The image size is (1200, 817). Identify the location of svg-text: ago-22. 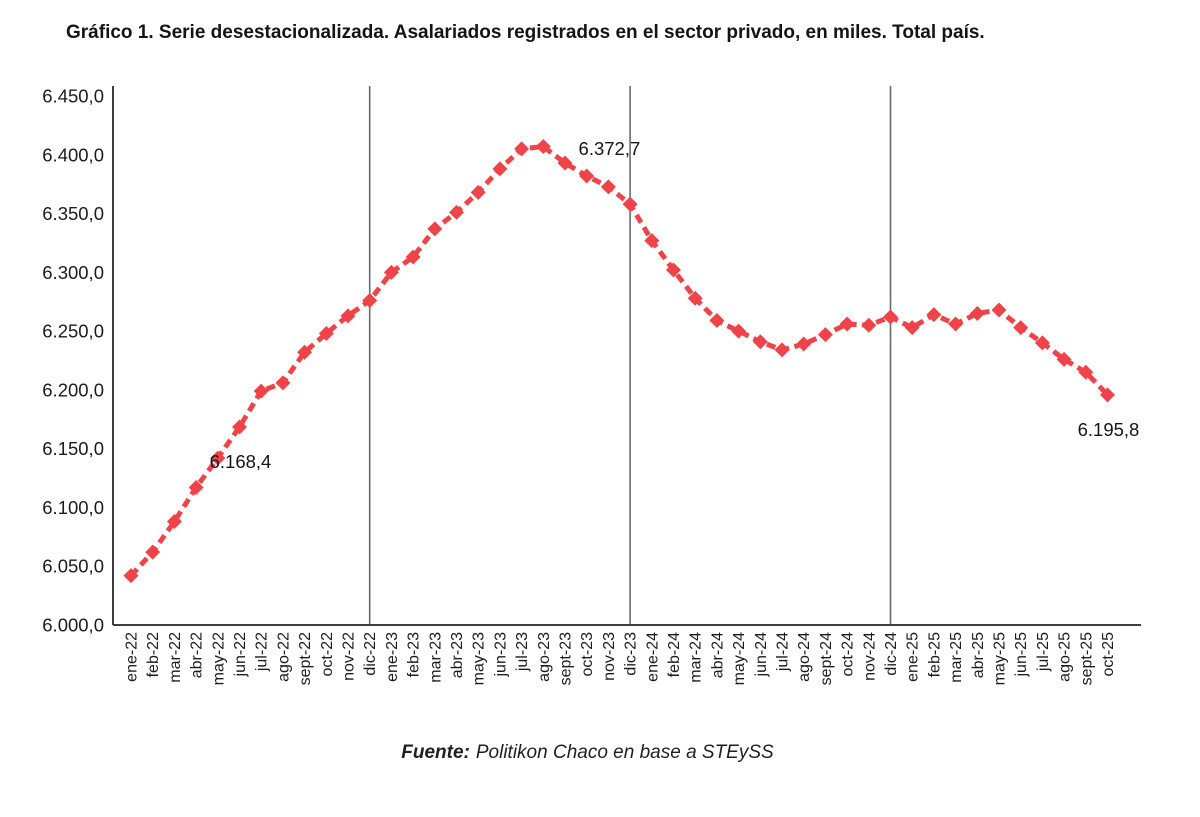
(283, 657).